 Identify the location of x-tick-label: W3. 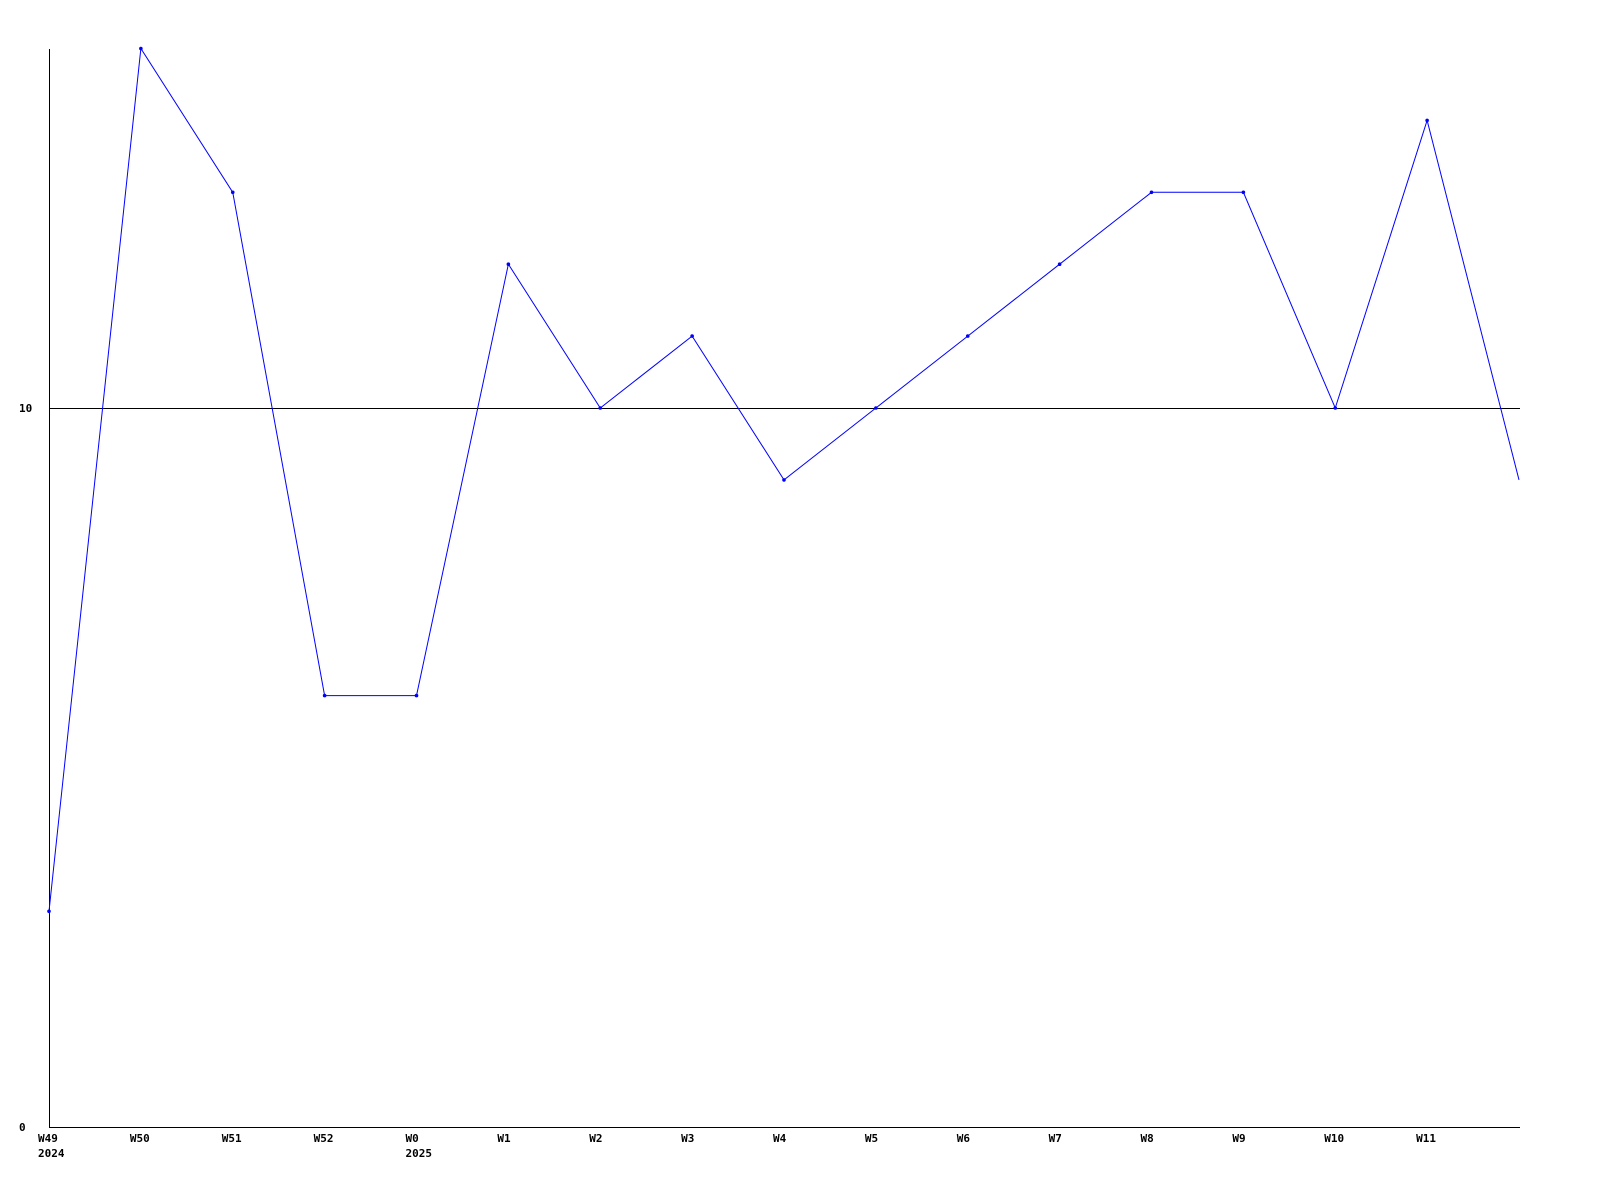
(687, 1138).